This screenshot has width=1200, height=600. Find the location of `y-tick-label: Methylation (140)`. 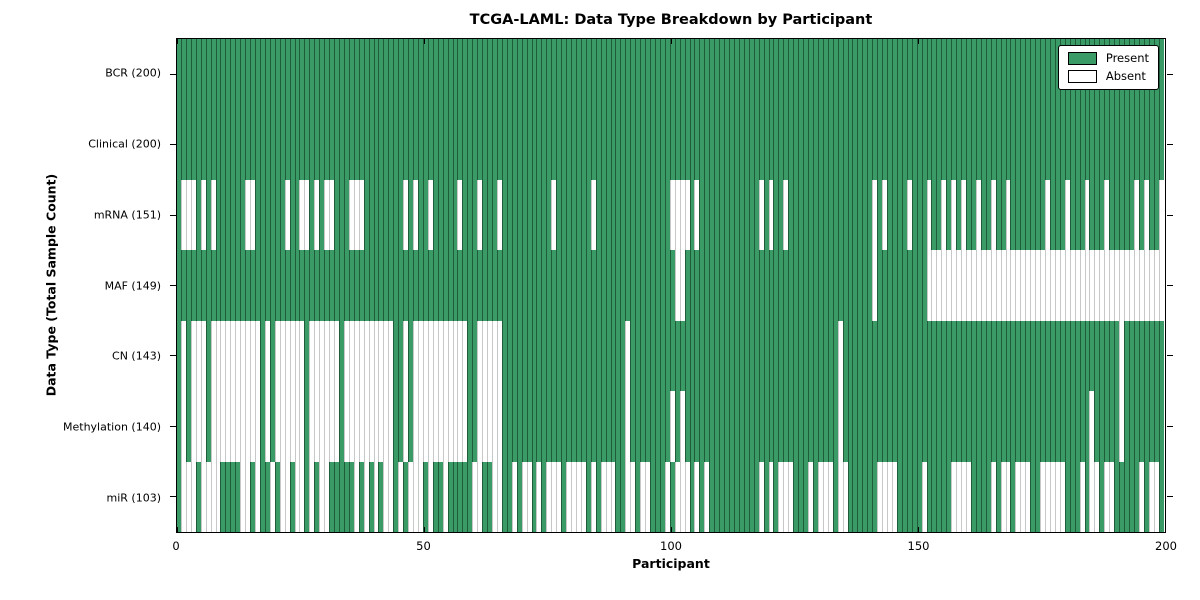

y-tick-label: Methylation (140) is located at coordinates (112, 427).